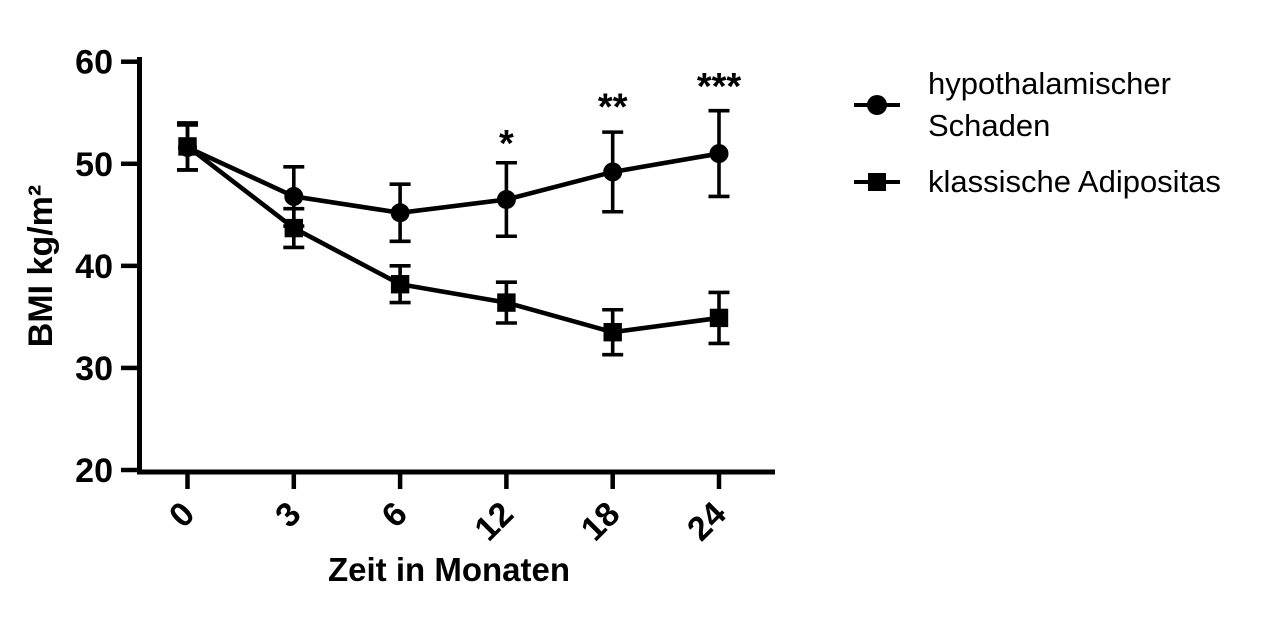 The image size is (1280, 621). I want to click on y-axis-title: BMI kg/m², so click(41, 266).